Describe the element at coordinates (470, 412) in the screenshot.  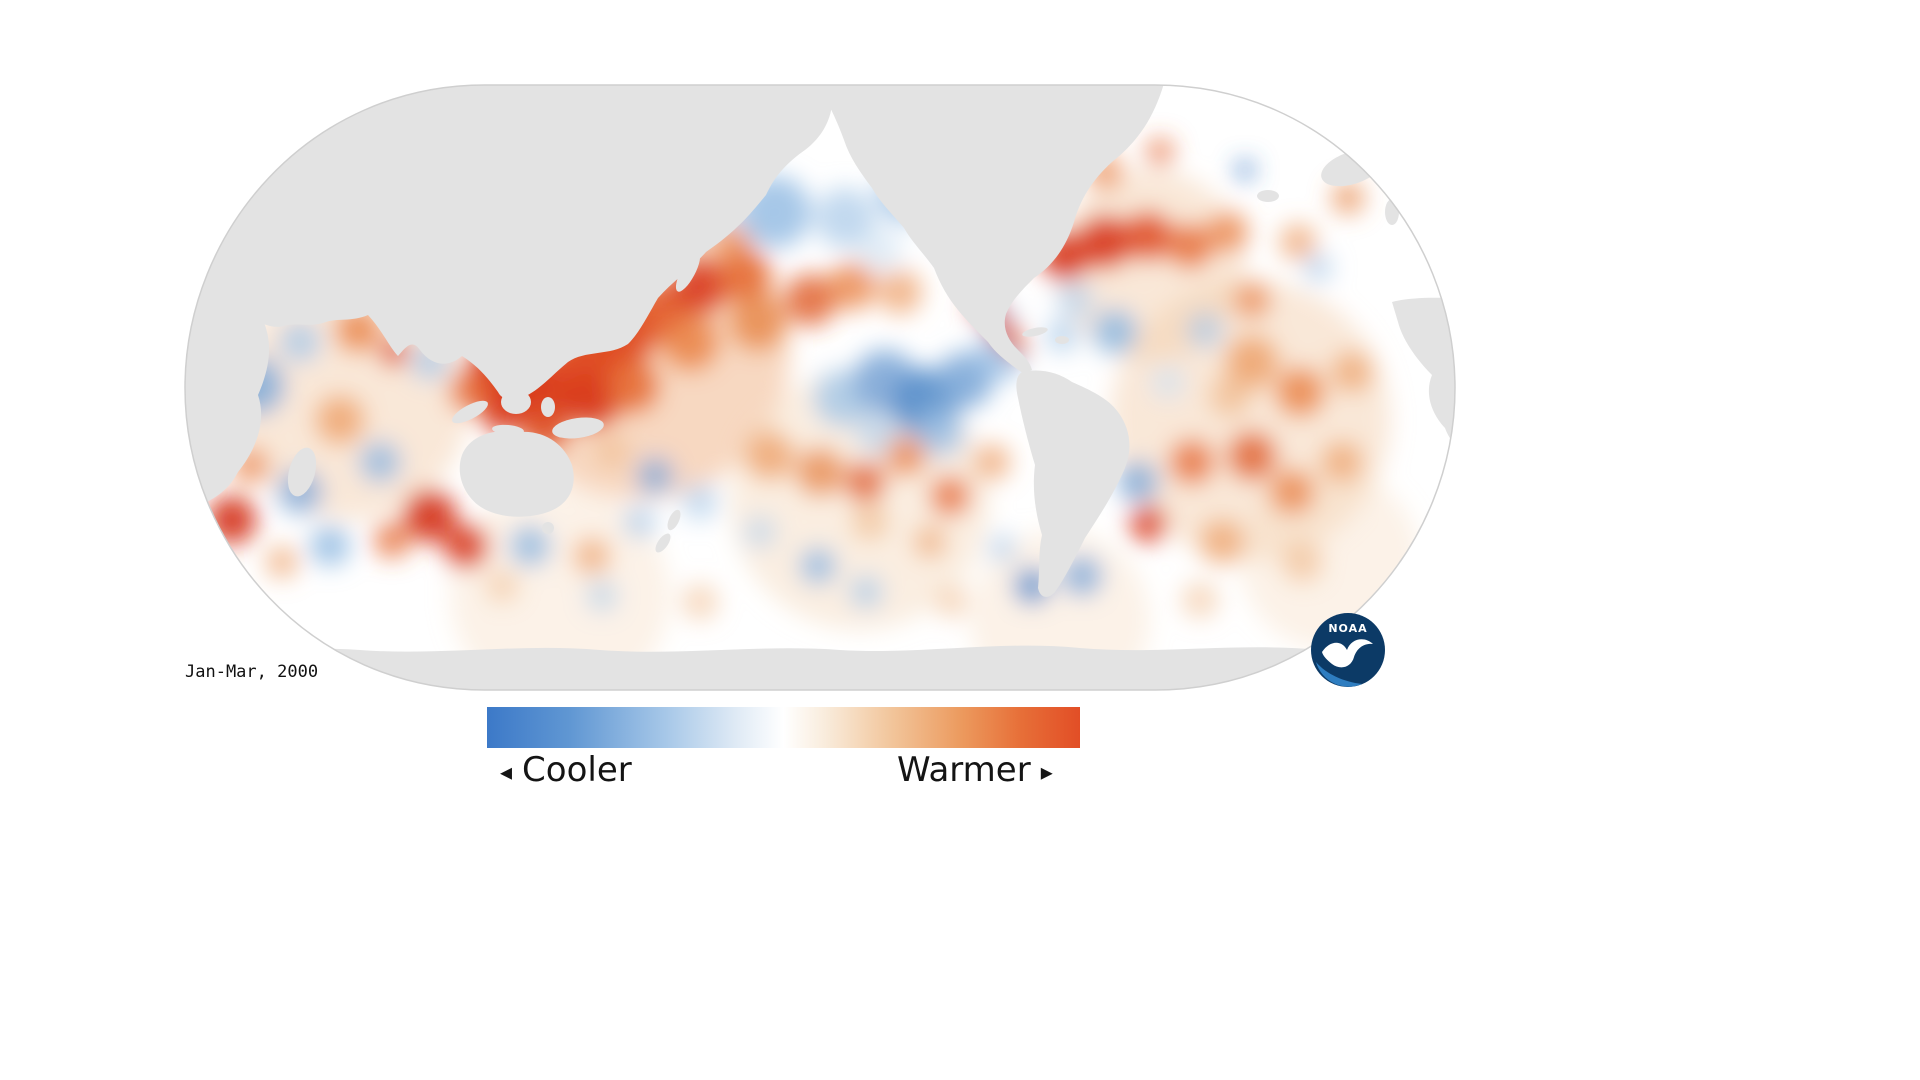
I see `landmass-sumatra` at that location.